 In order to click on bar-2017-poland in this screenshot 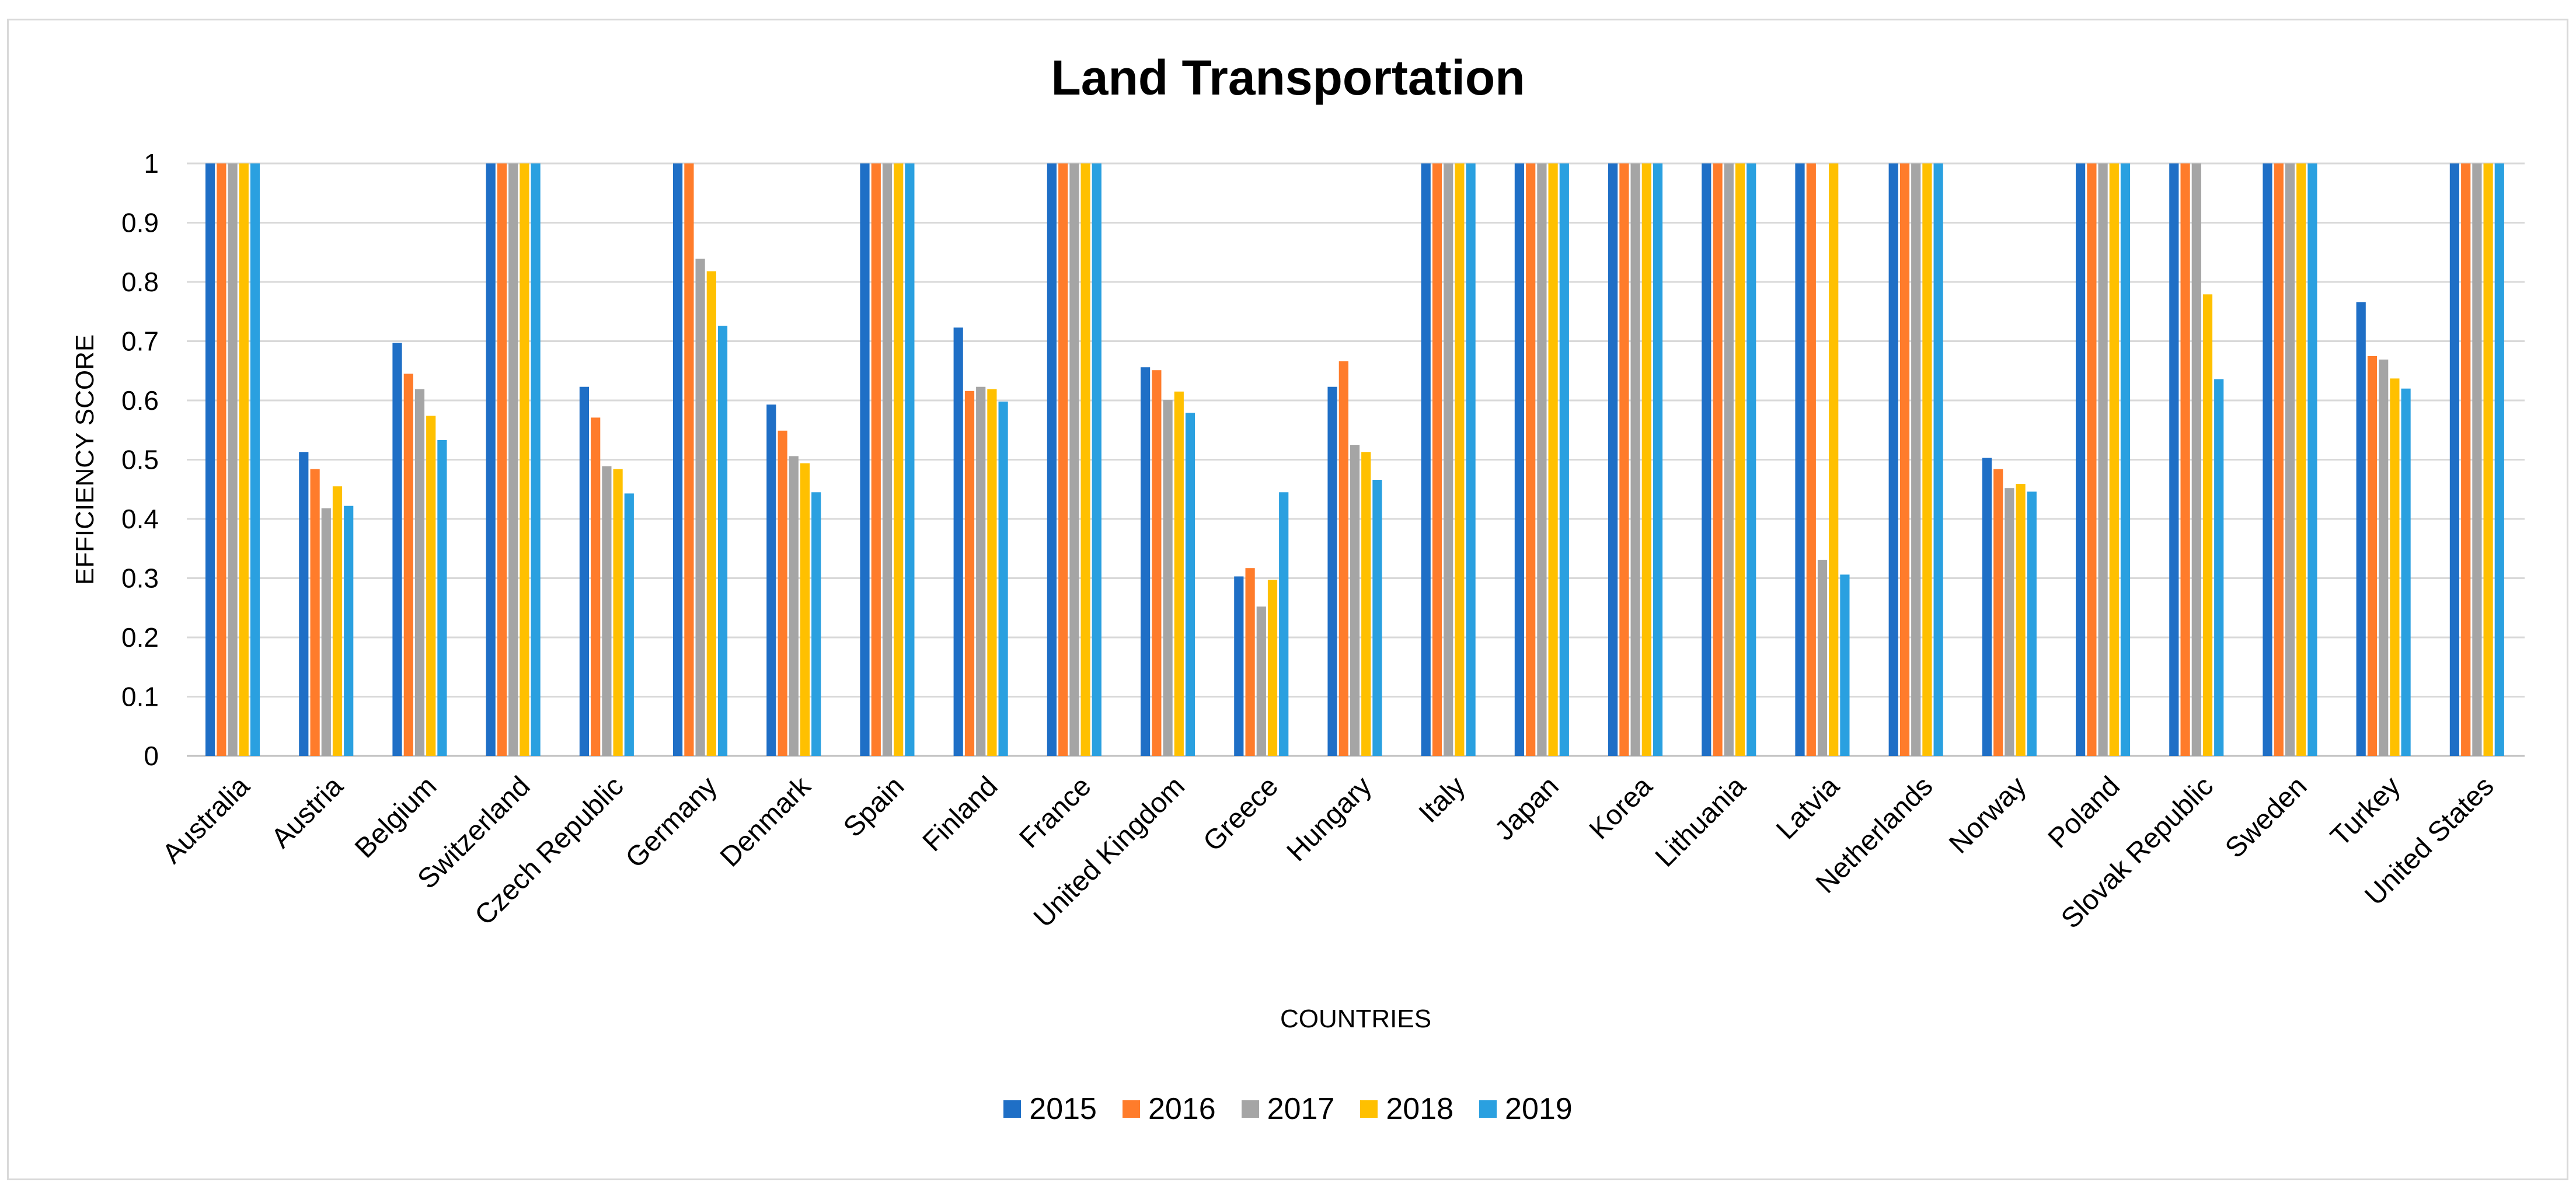, I will do `click(2103, 460)`.